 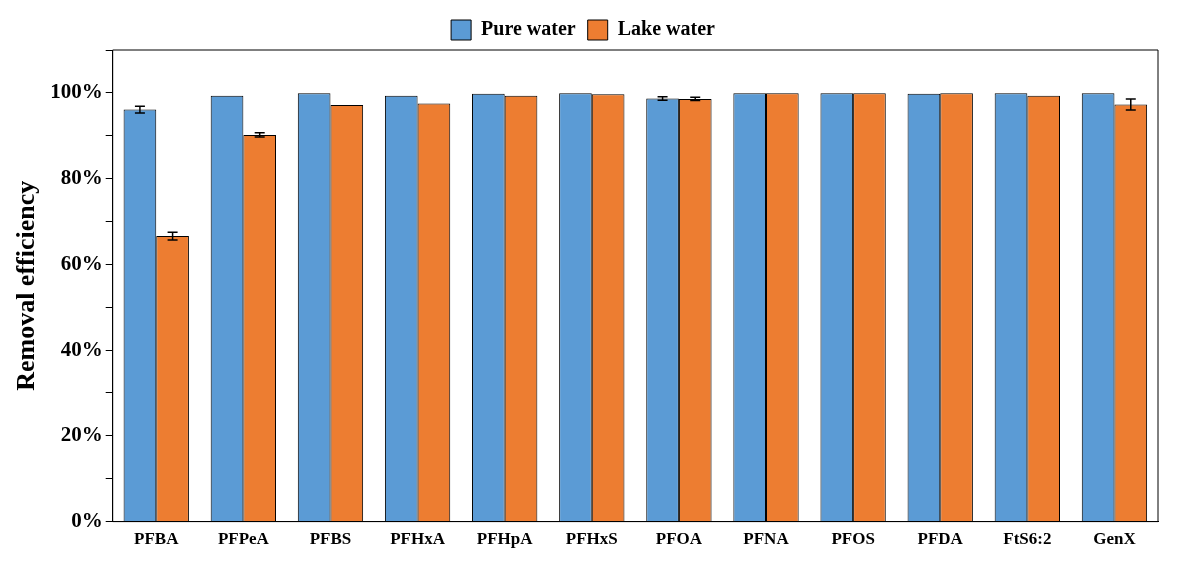 What do you see at coordinates (26, 285) in the screenshot?
I see `y-axis-title: Removal efficiency` at bounding box center [26, 285].